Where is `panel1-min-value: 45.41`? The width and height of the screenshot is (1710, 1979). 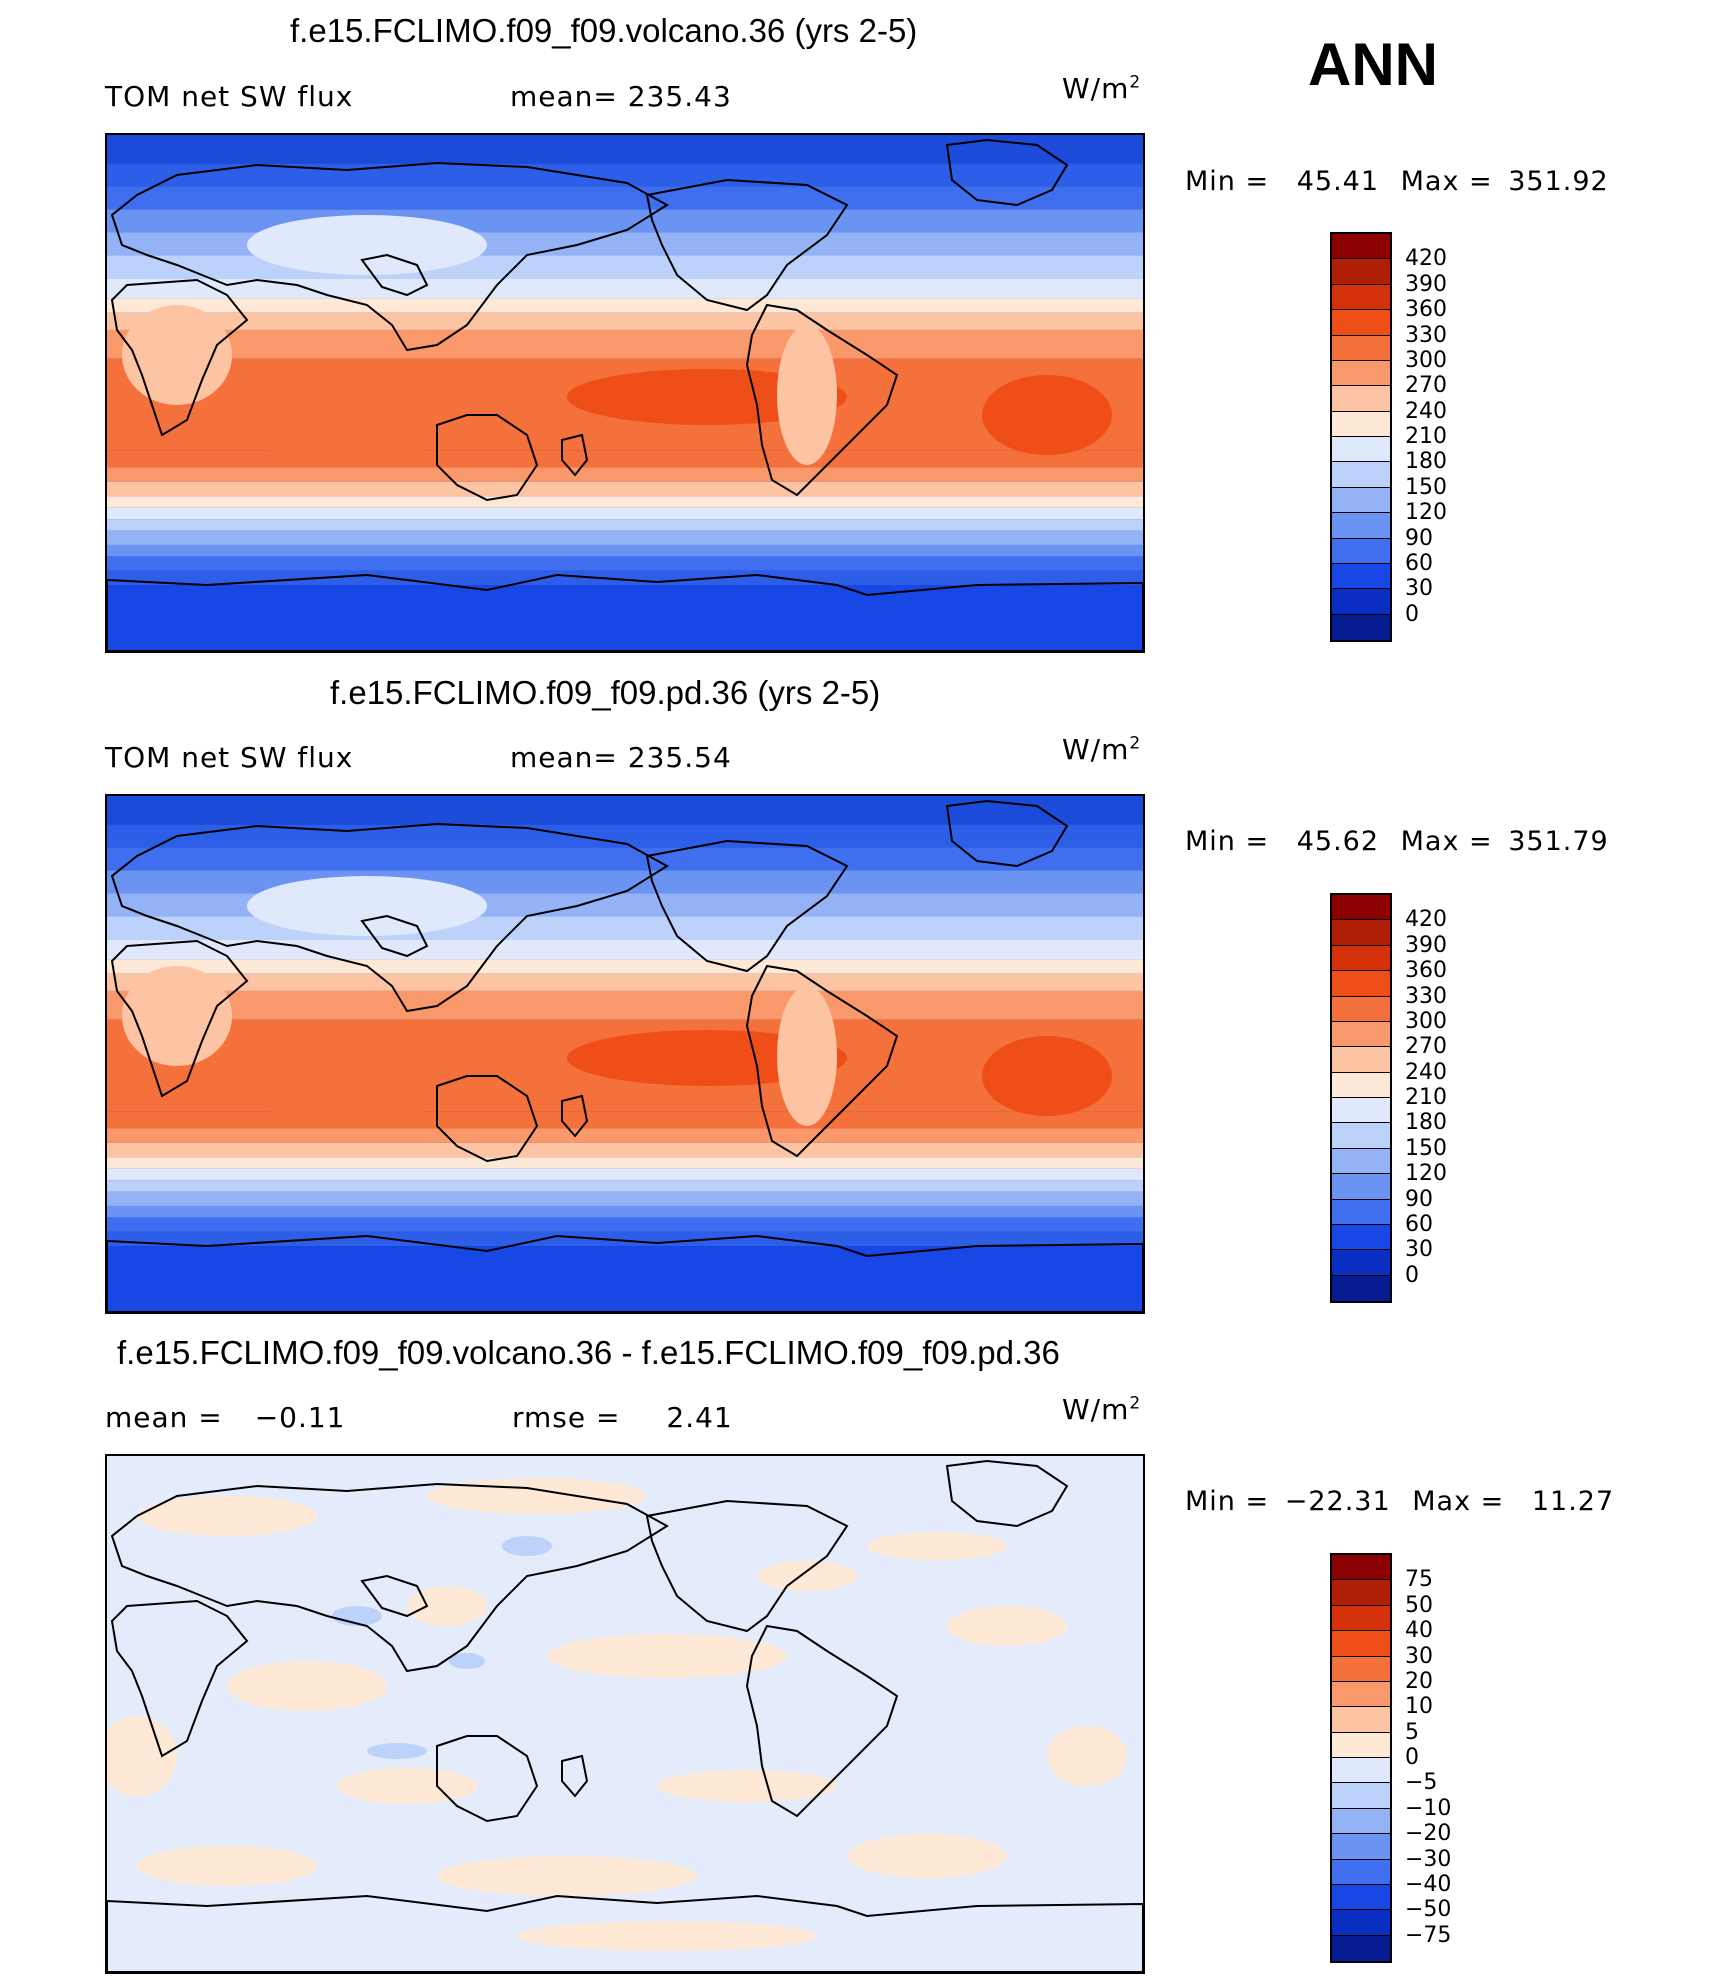 panel1-min-value: 45.41 is located at coordinates (1338, 181).